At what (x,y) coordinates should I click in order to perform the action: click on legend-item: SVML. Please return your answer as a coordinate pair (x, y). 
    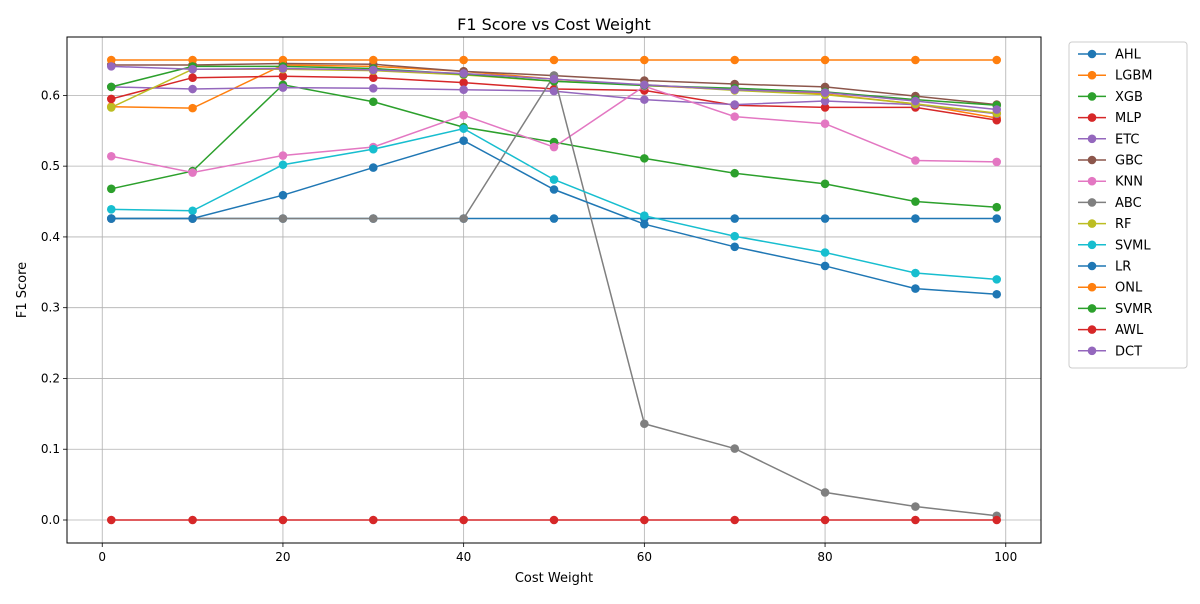
    Looking at the image, I should click on (1114, 245).